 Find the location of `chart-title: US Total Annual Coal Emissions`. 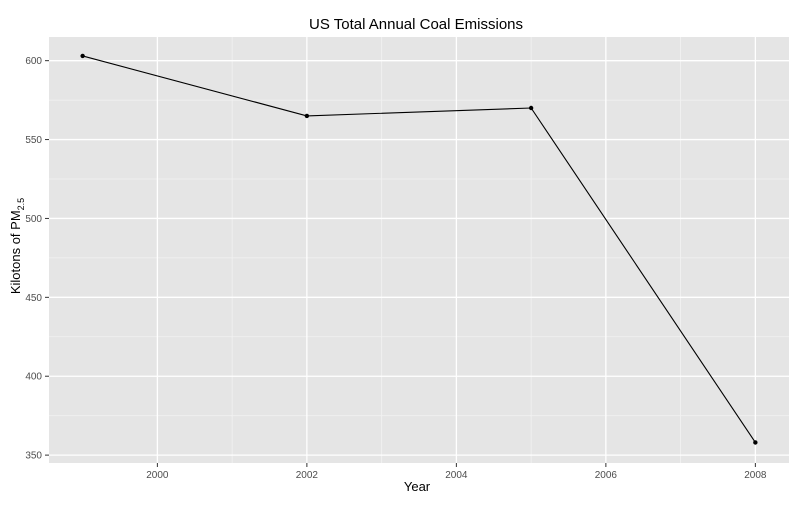

chart-title: US Total Annual Coal Emissions is located at coordinates (416, 24).